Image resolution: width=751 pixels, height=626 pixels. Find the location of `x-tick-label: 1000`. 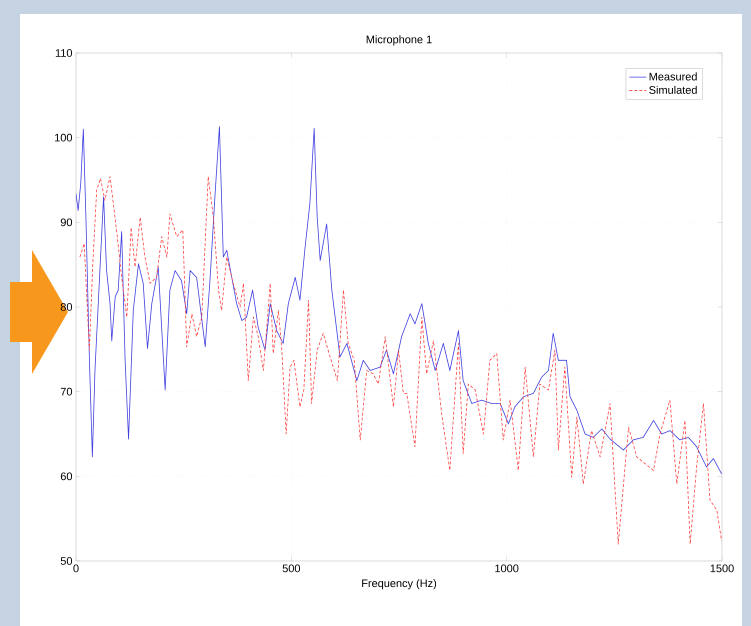

x-tick-label: 1000 is located at coordinates (506, 568).